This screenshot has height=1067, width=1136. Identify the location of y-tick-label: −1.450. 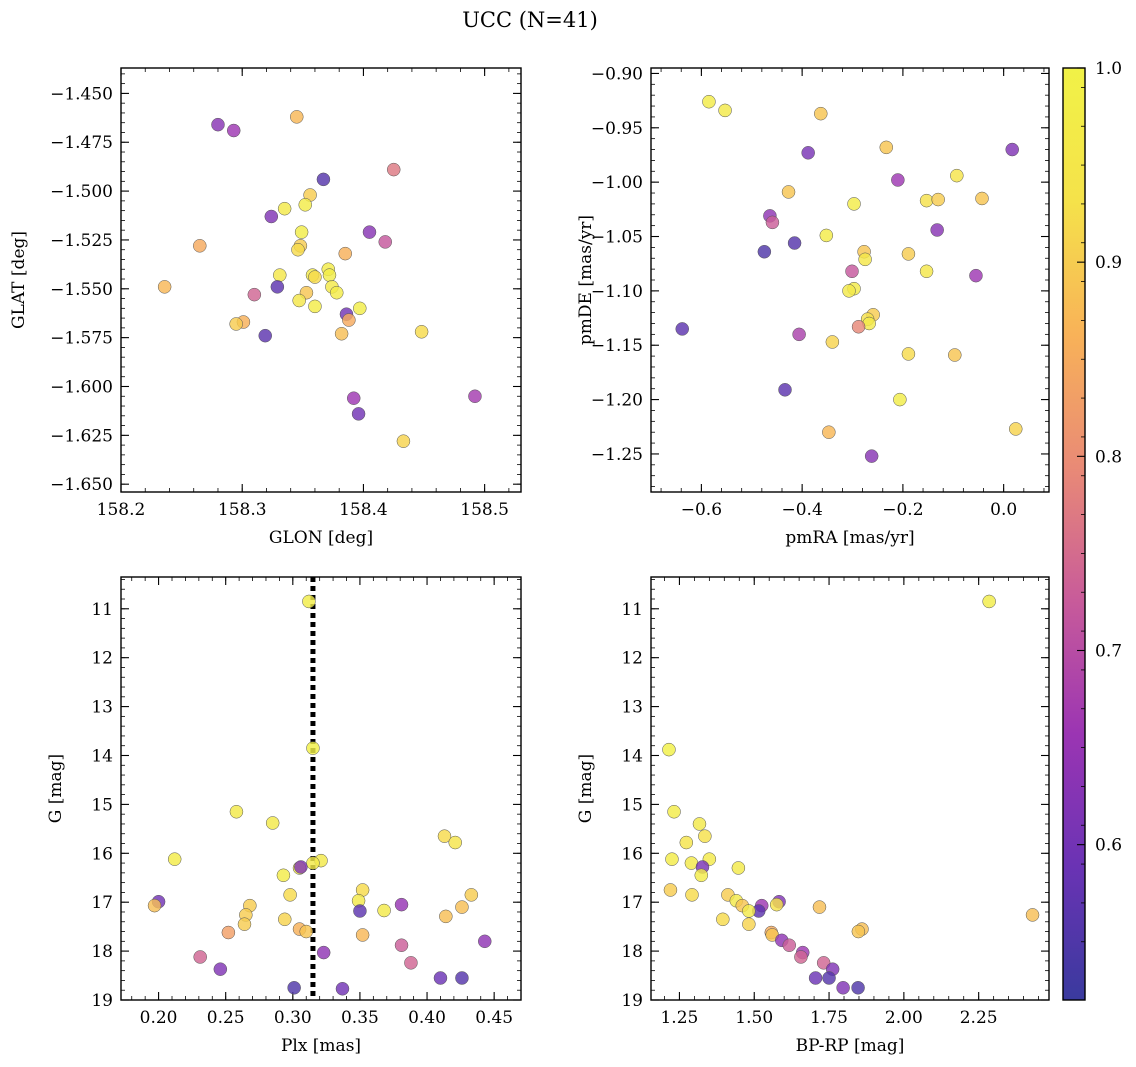
(81, 94).